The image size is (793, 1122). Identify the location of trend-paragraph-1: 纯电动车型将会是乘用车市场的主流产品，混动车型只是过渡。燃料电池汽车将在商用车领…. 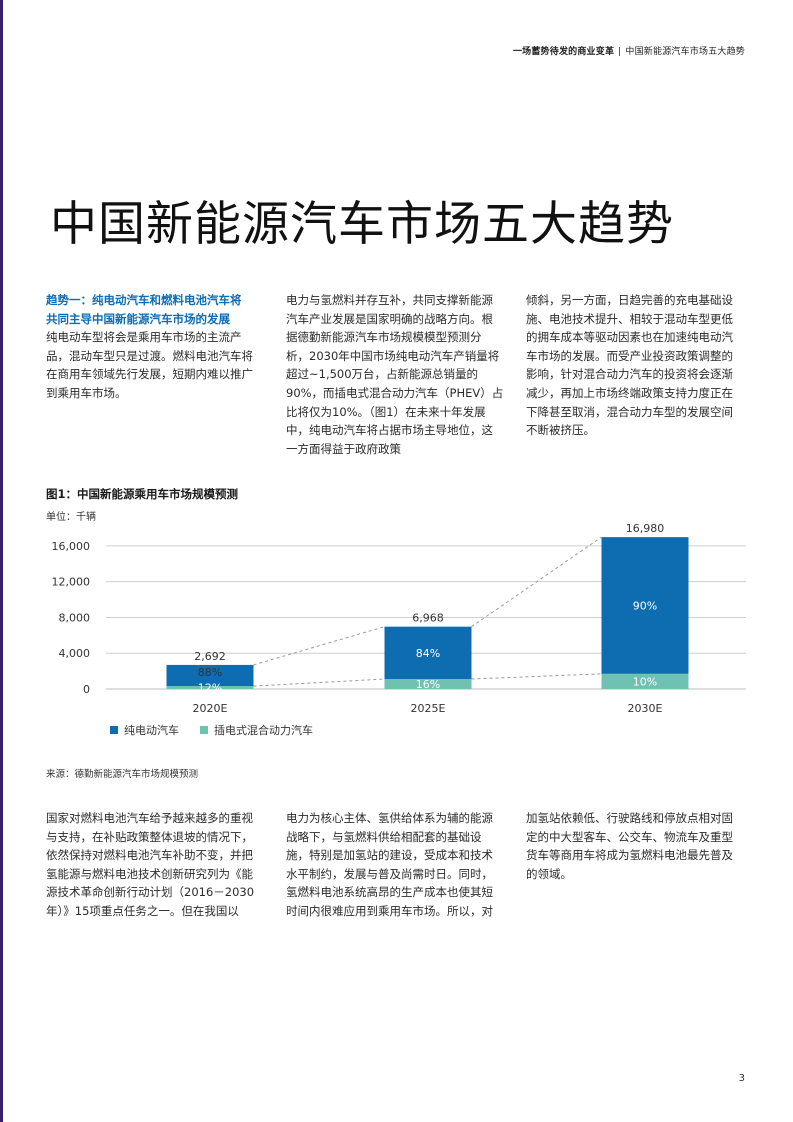
(149, 365).